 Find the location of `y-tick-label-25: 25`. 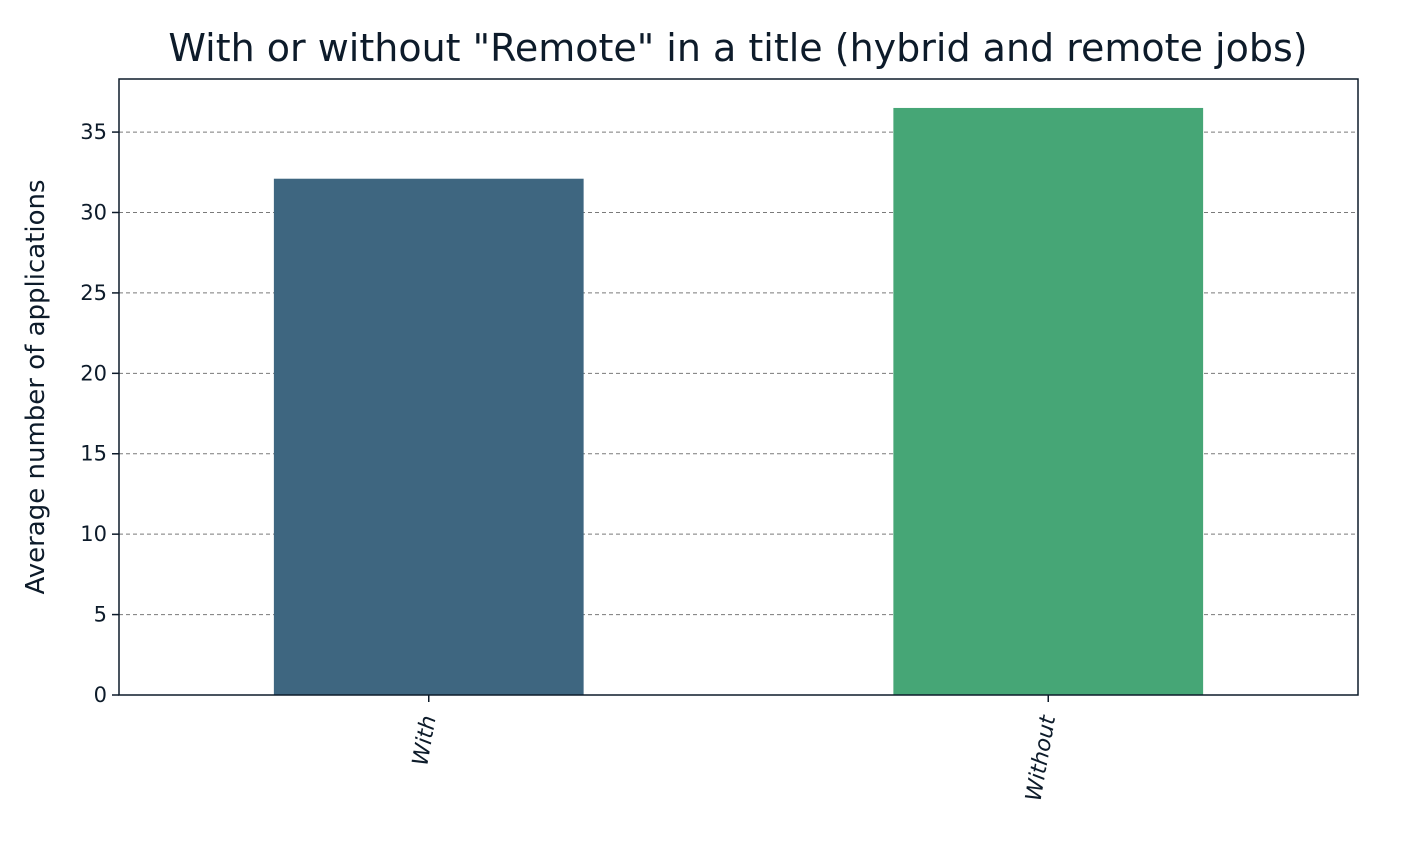

y-tick-label-25: 25 is located at coordinates (93, 293).